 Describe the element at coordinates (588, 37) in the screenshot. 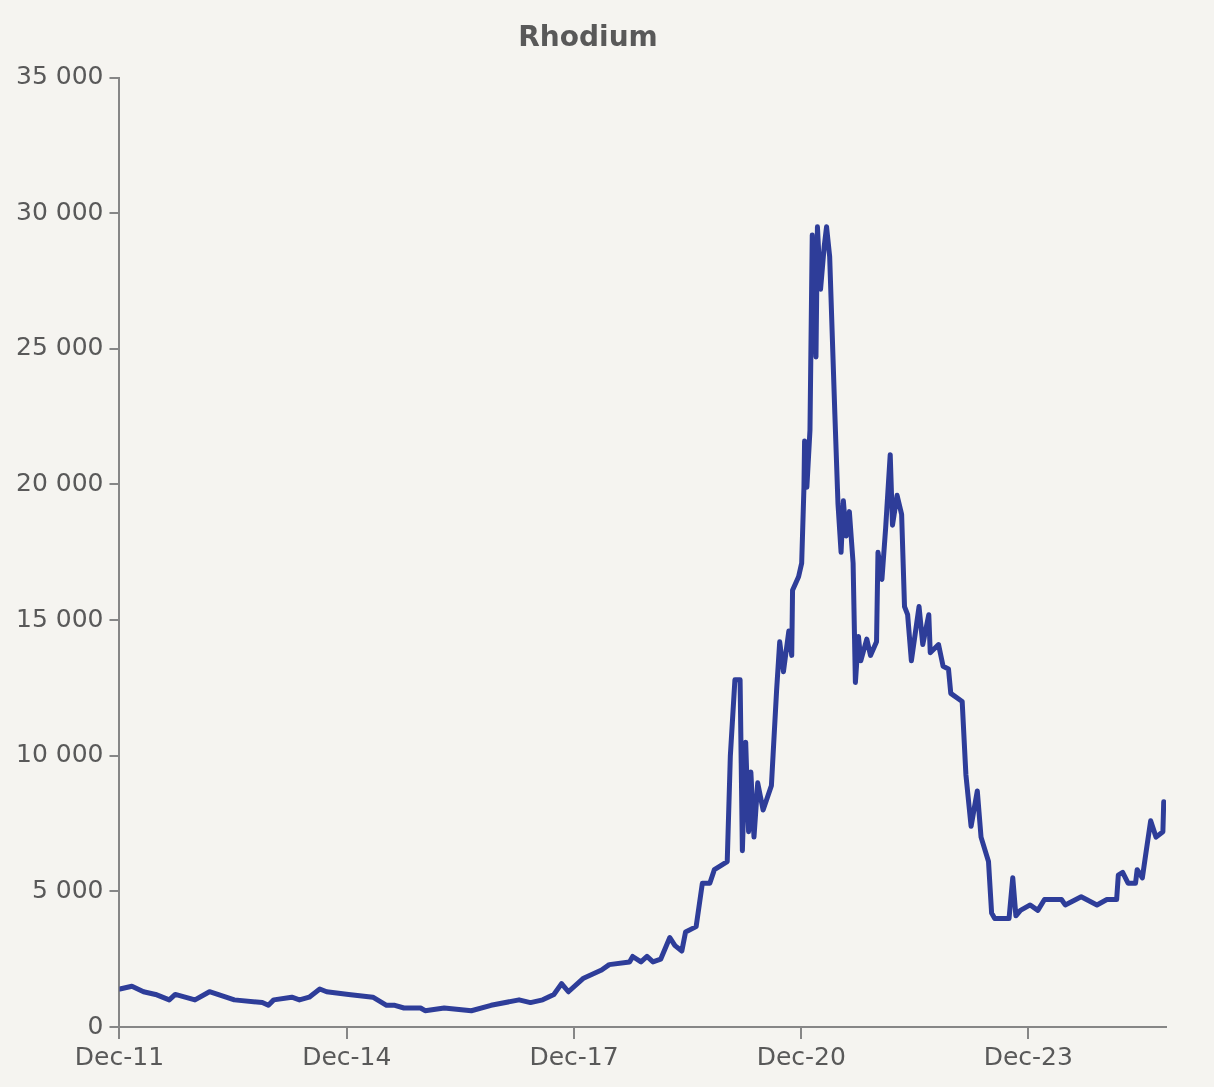

I see `chart-title: Rhodium` at that location.